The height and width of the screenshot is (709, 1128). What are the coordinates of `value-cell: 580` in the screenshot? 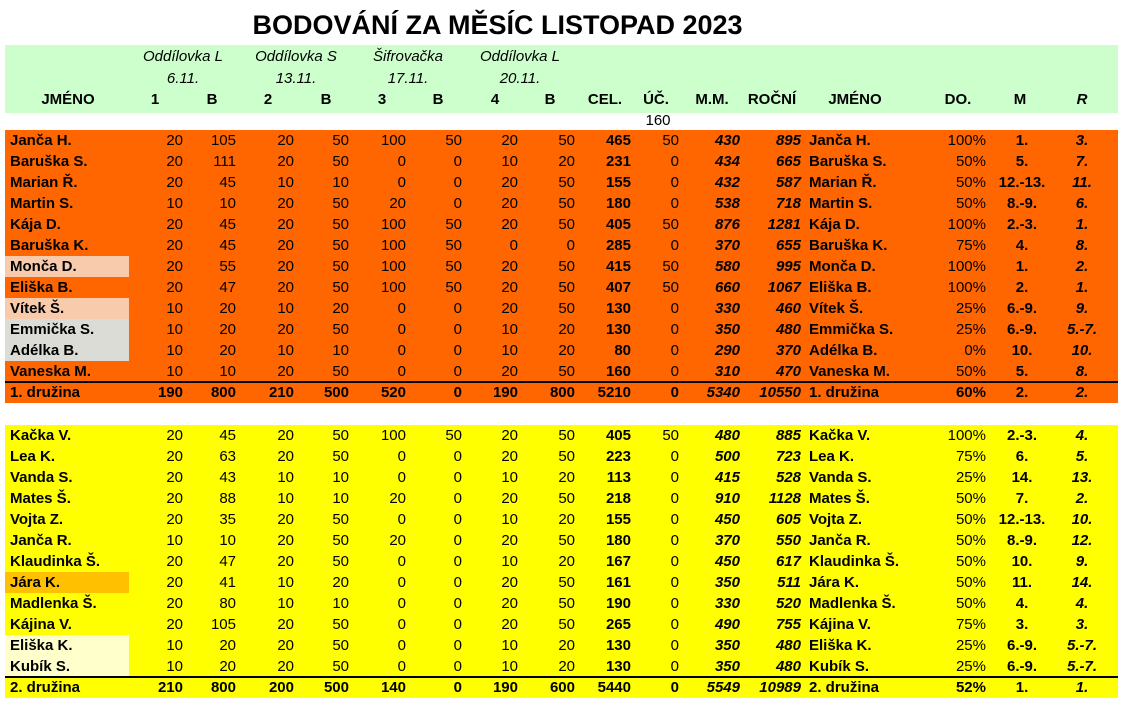 It's located at (727, 266).